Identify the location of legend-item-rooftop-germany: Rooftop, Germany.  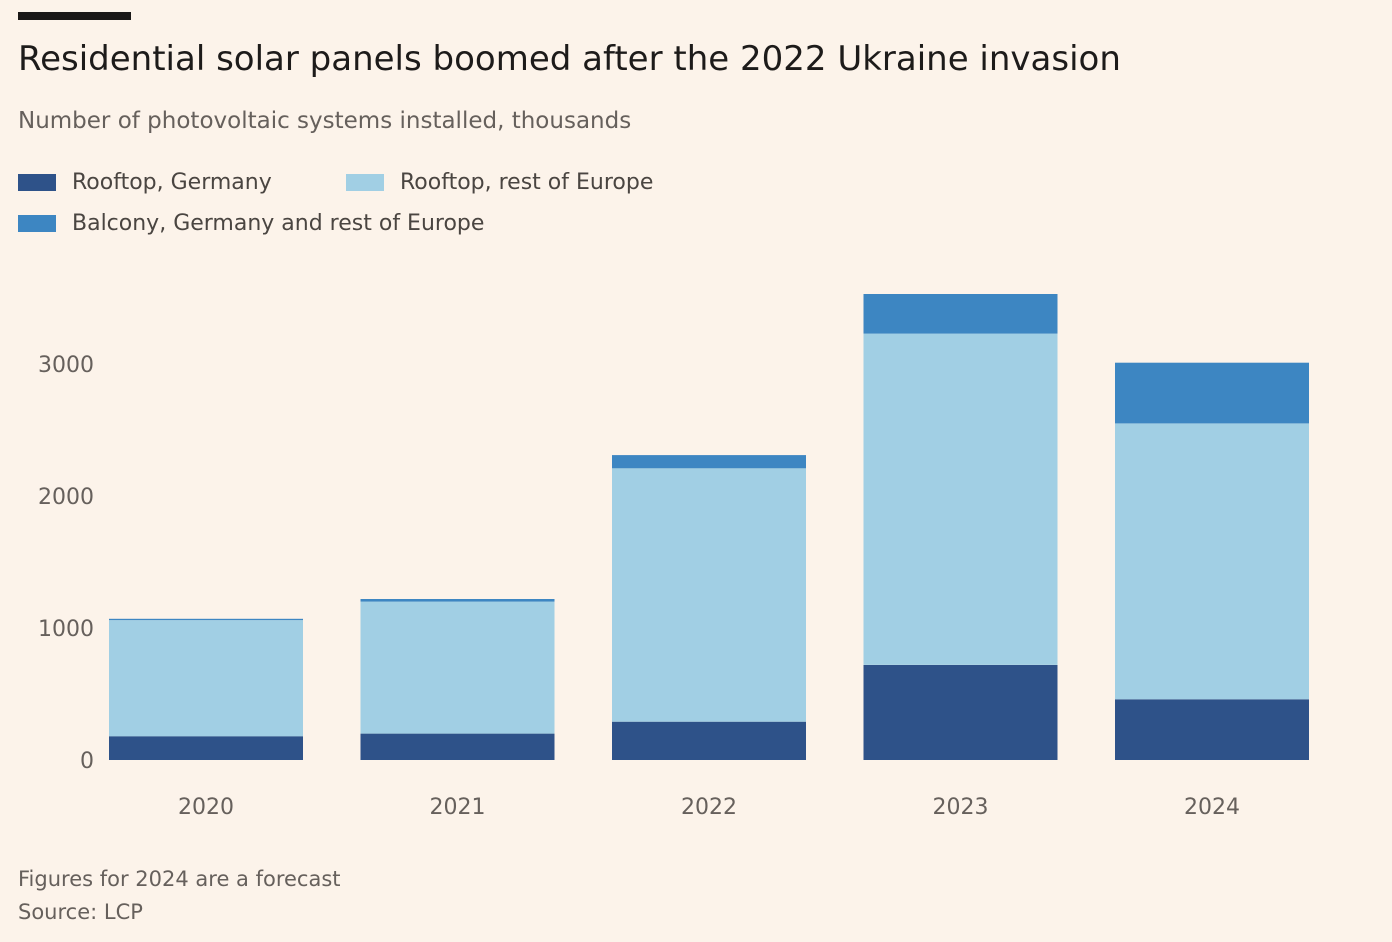
(145, 182).